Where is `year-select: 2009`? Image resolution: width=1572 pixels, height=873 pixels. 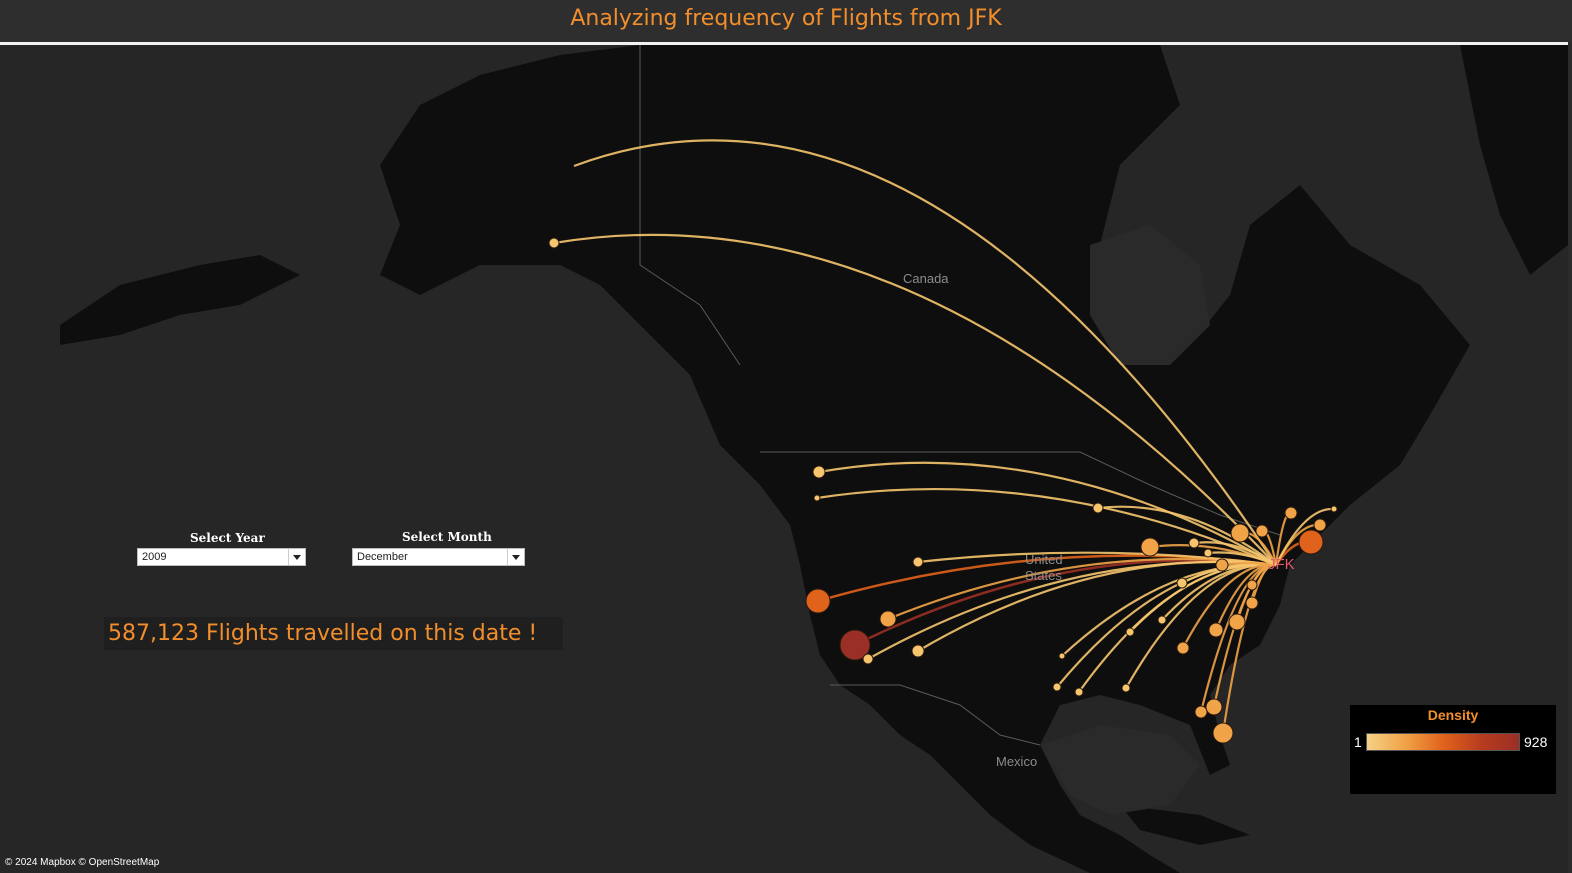
year-select: 2009 is located at coordinates (221, 557).